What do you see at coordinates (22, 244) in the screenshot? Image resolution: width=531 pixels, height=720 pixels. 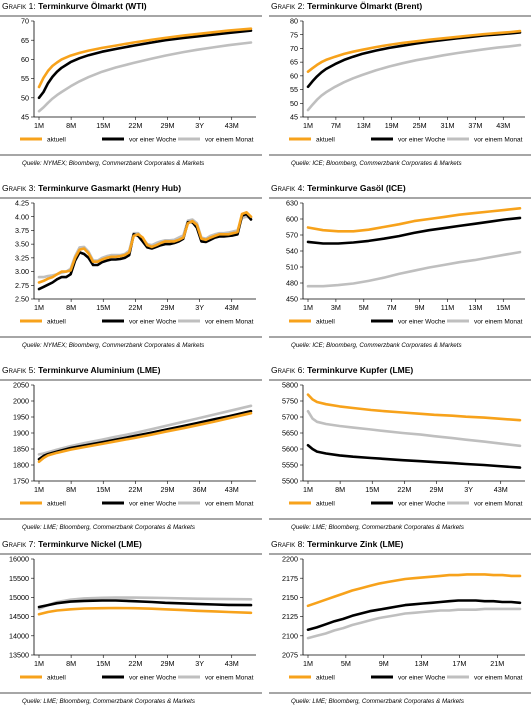 I see `y-tick-label: 3.50` at bounding box center [22, 244].